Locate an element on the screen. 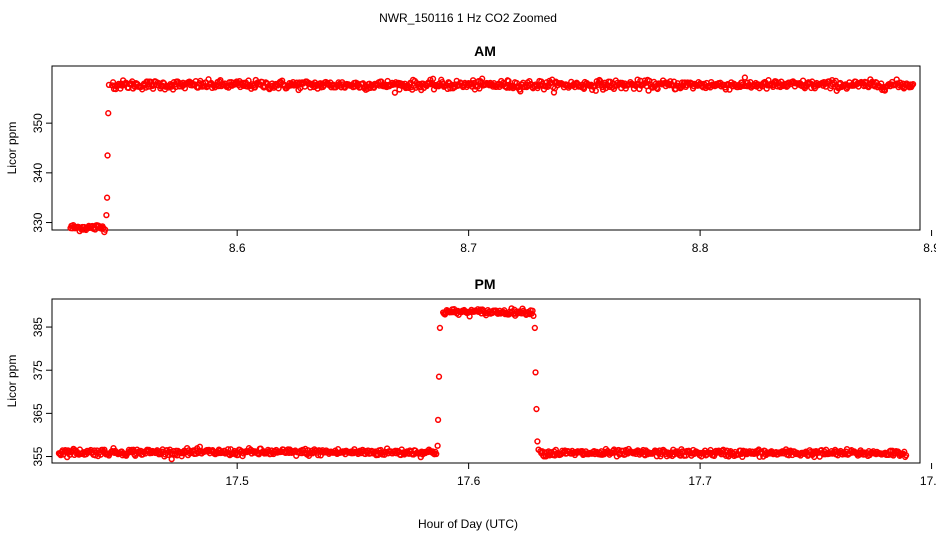 This screenshot has width=936, height=540. x-axis-pm: 17.5 17.6 17.7 17.8 is located at coordinates (580, 475).